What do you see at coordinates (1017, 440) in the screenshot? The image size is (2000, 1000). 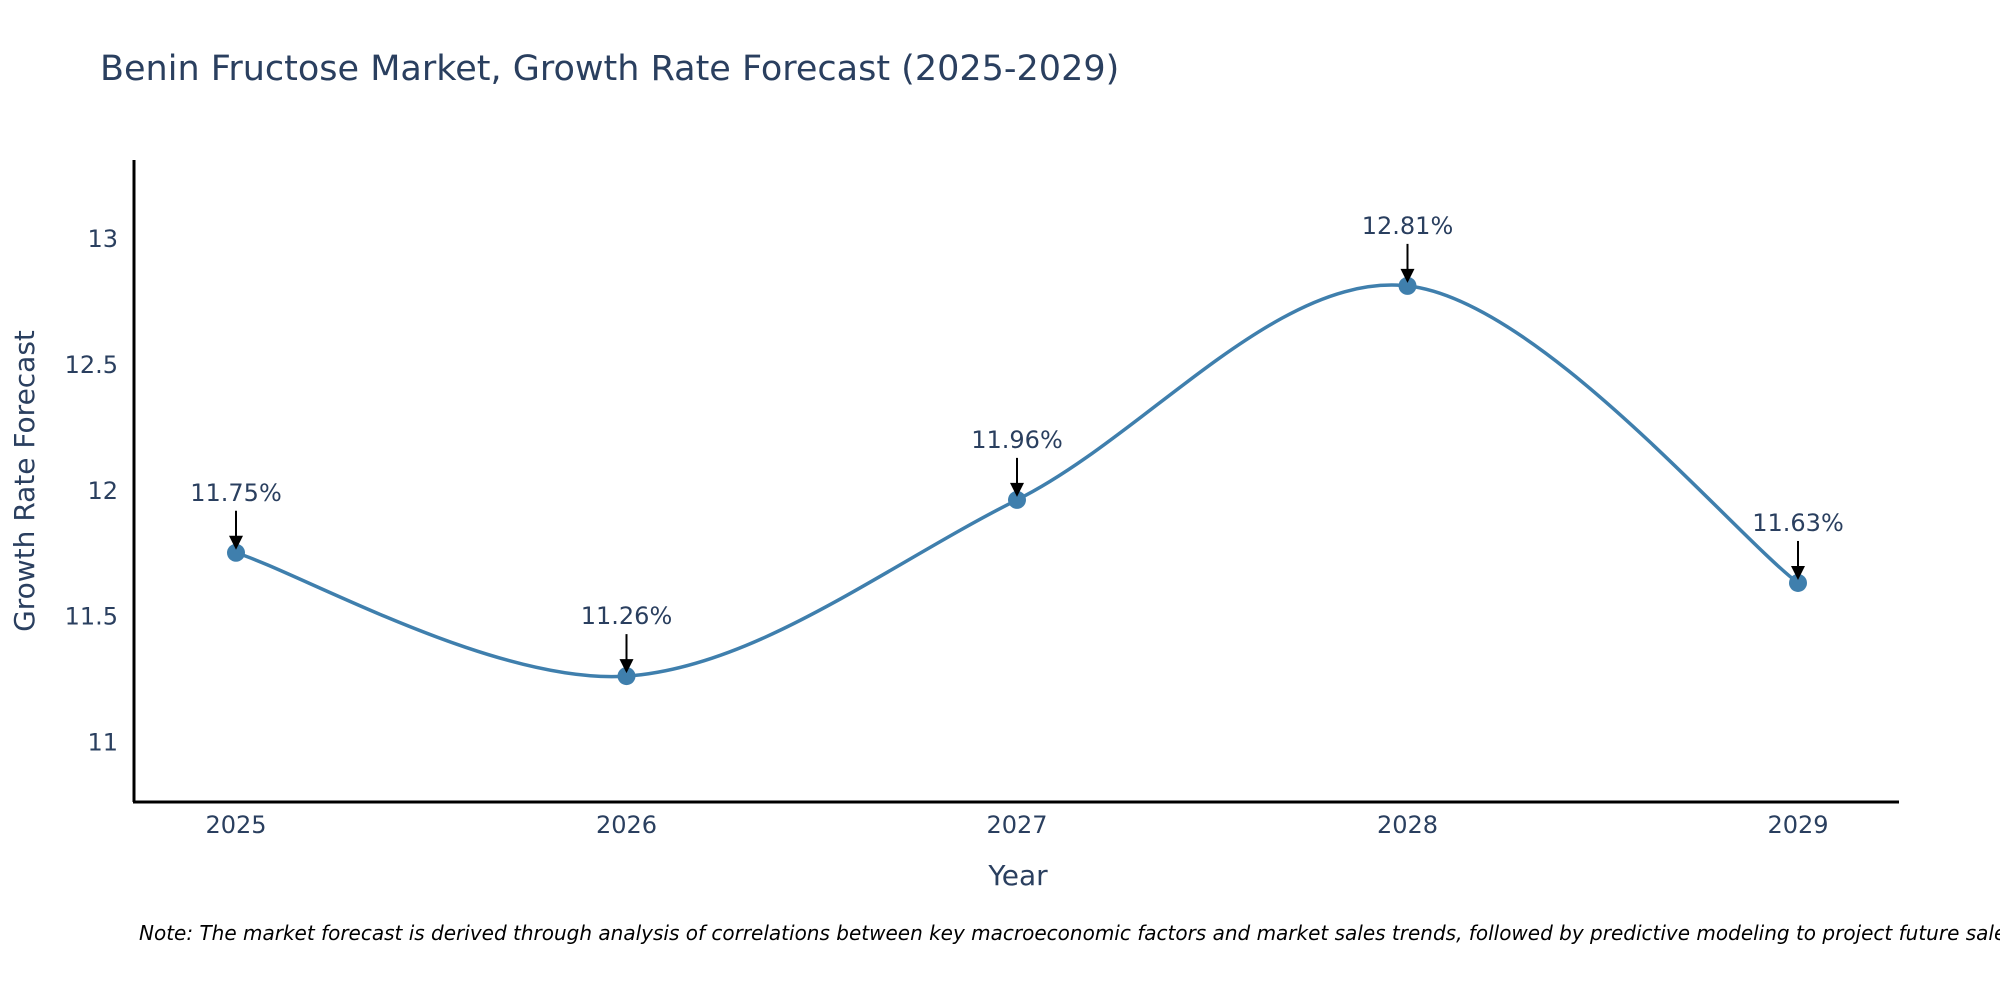 I see `data-label: 11.96%` at bounding box center [1017, 440].